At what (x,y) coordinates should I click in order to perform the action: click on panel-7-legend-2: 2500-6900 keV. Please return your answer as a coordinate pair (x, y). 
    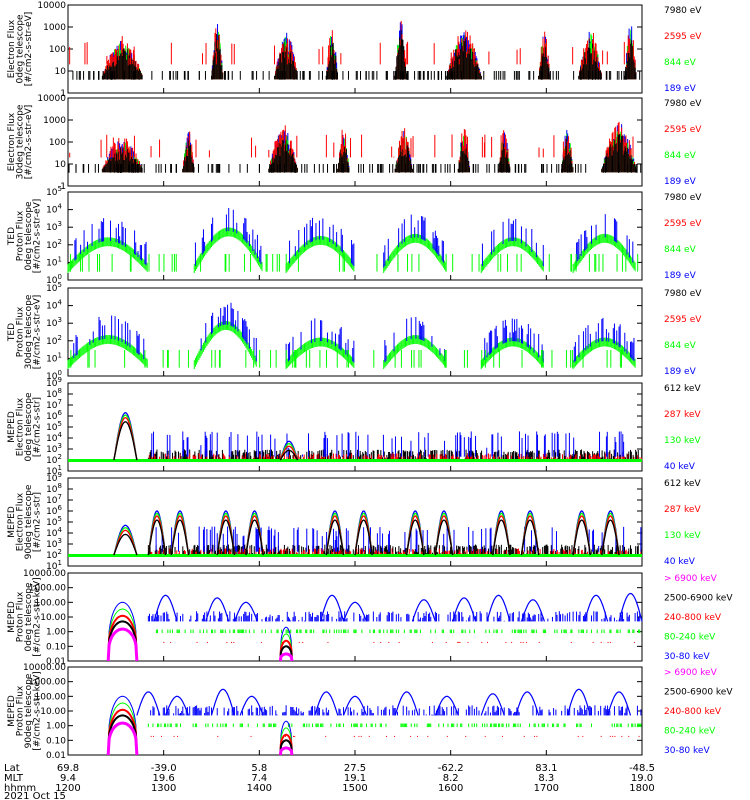
    Looking at the image, I should click on (698, 599).